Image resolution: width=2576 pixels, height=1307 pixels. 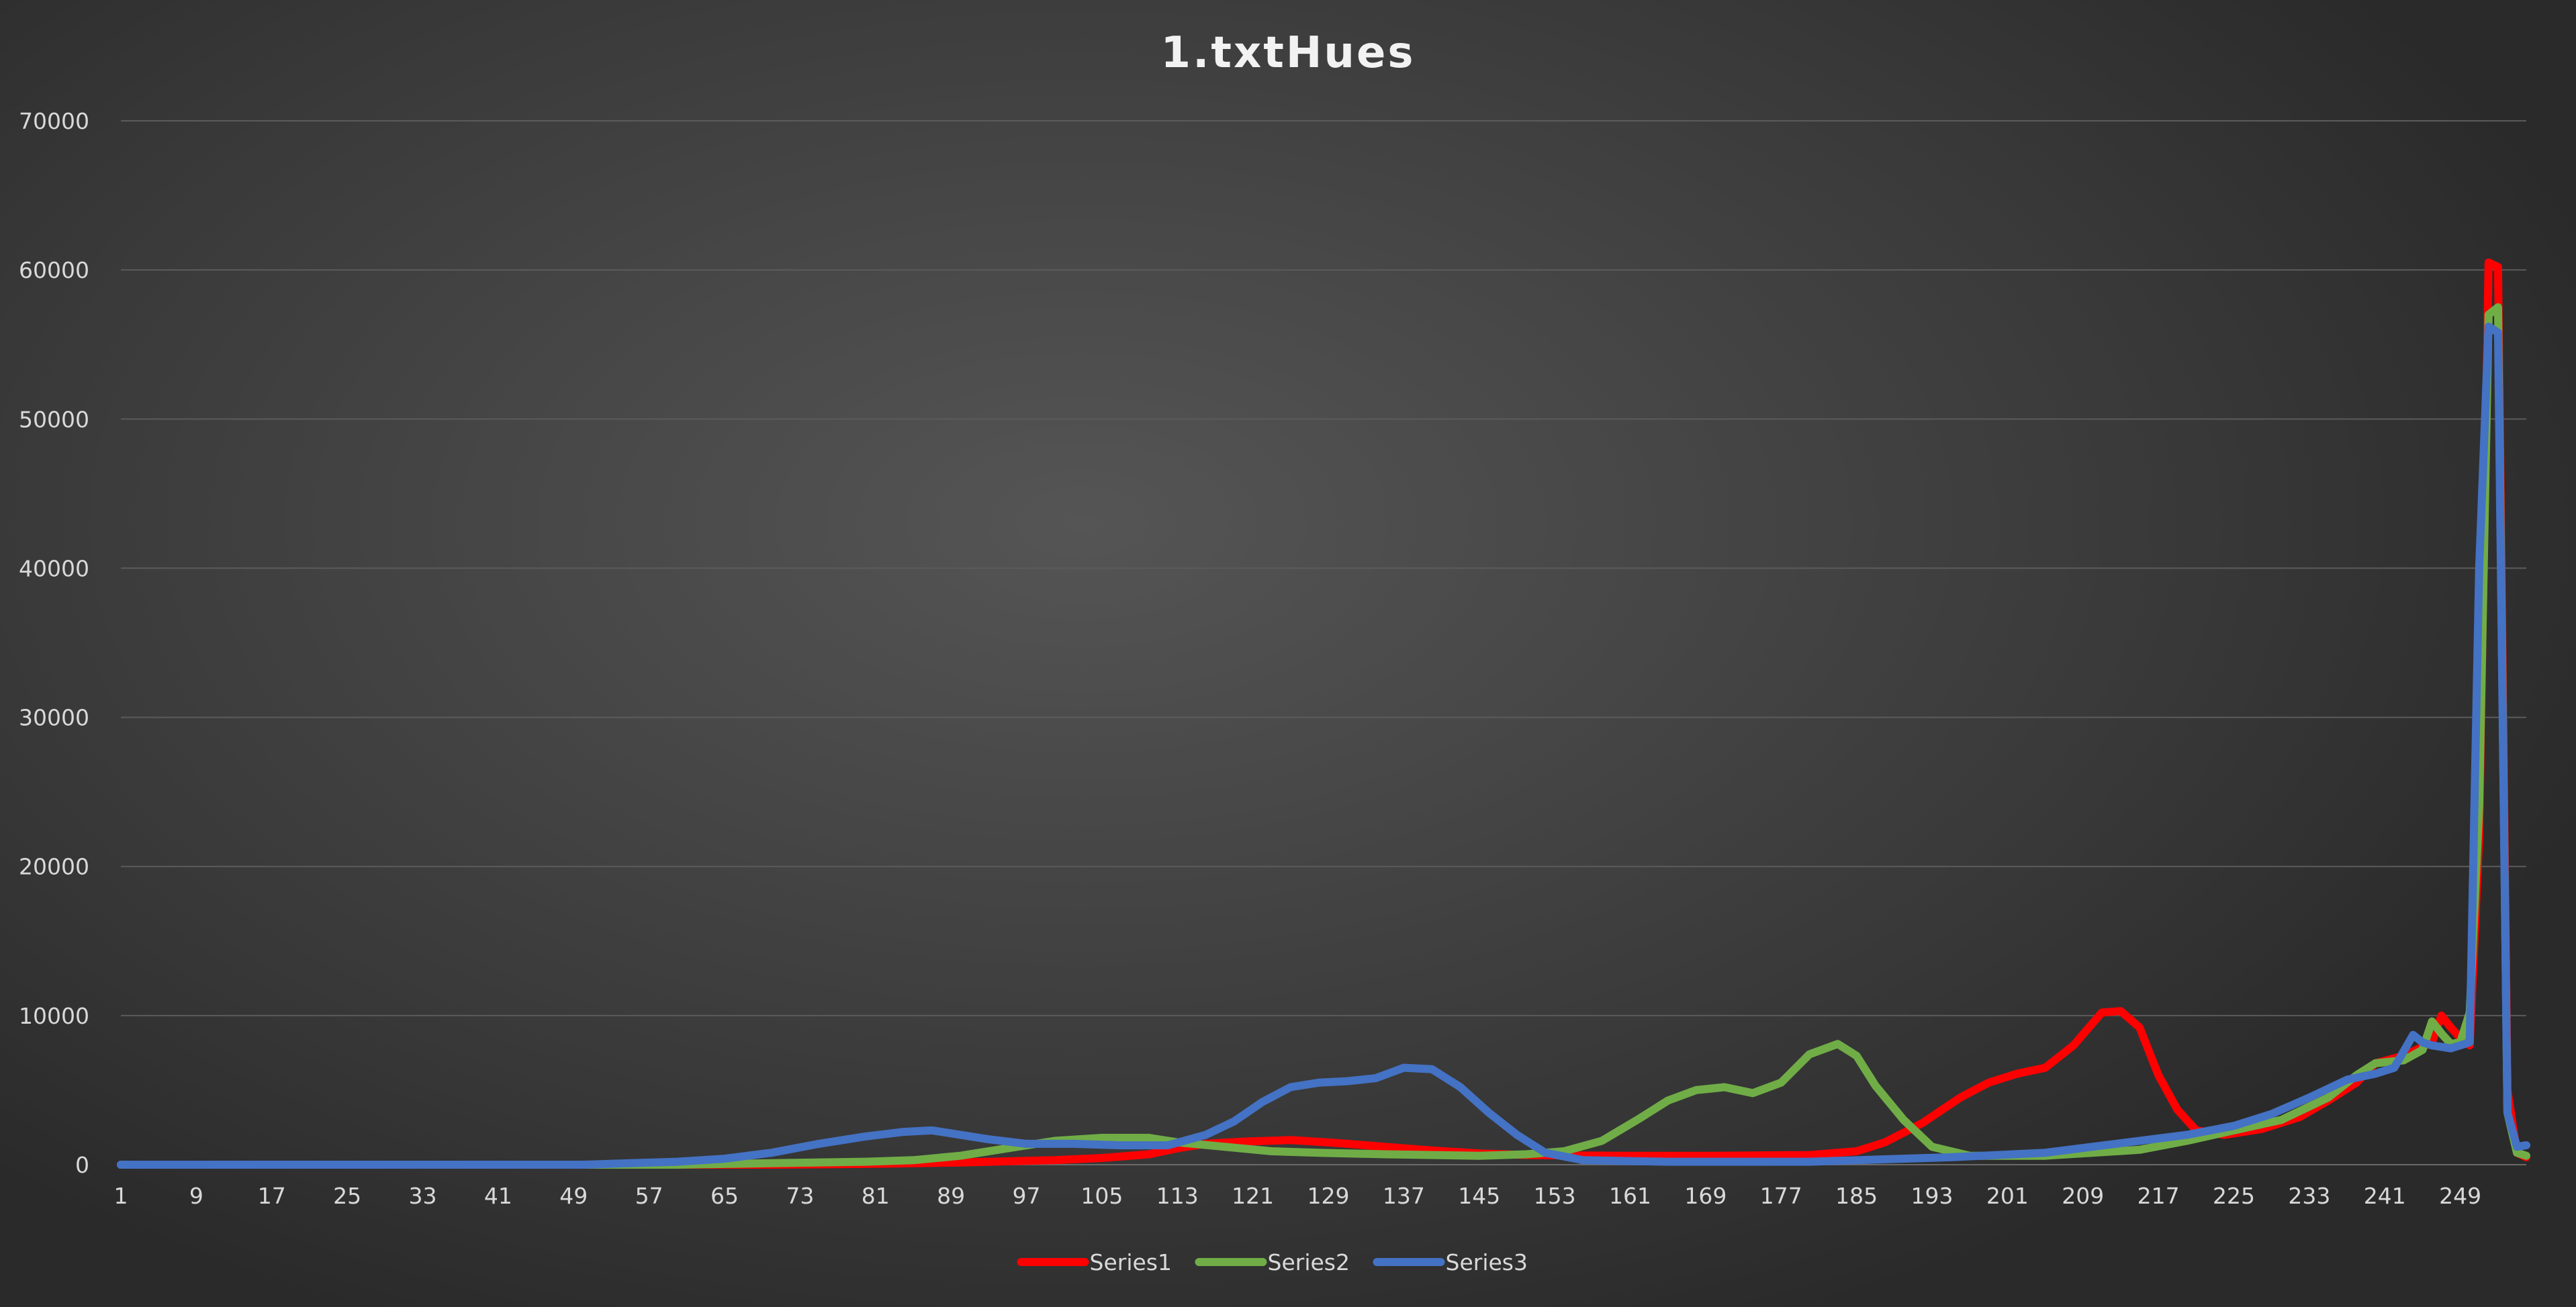 I want to click on x-tick-label: 89, so click(x=951, y=1196).